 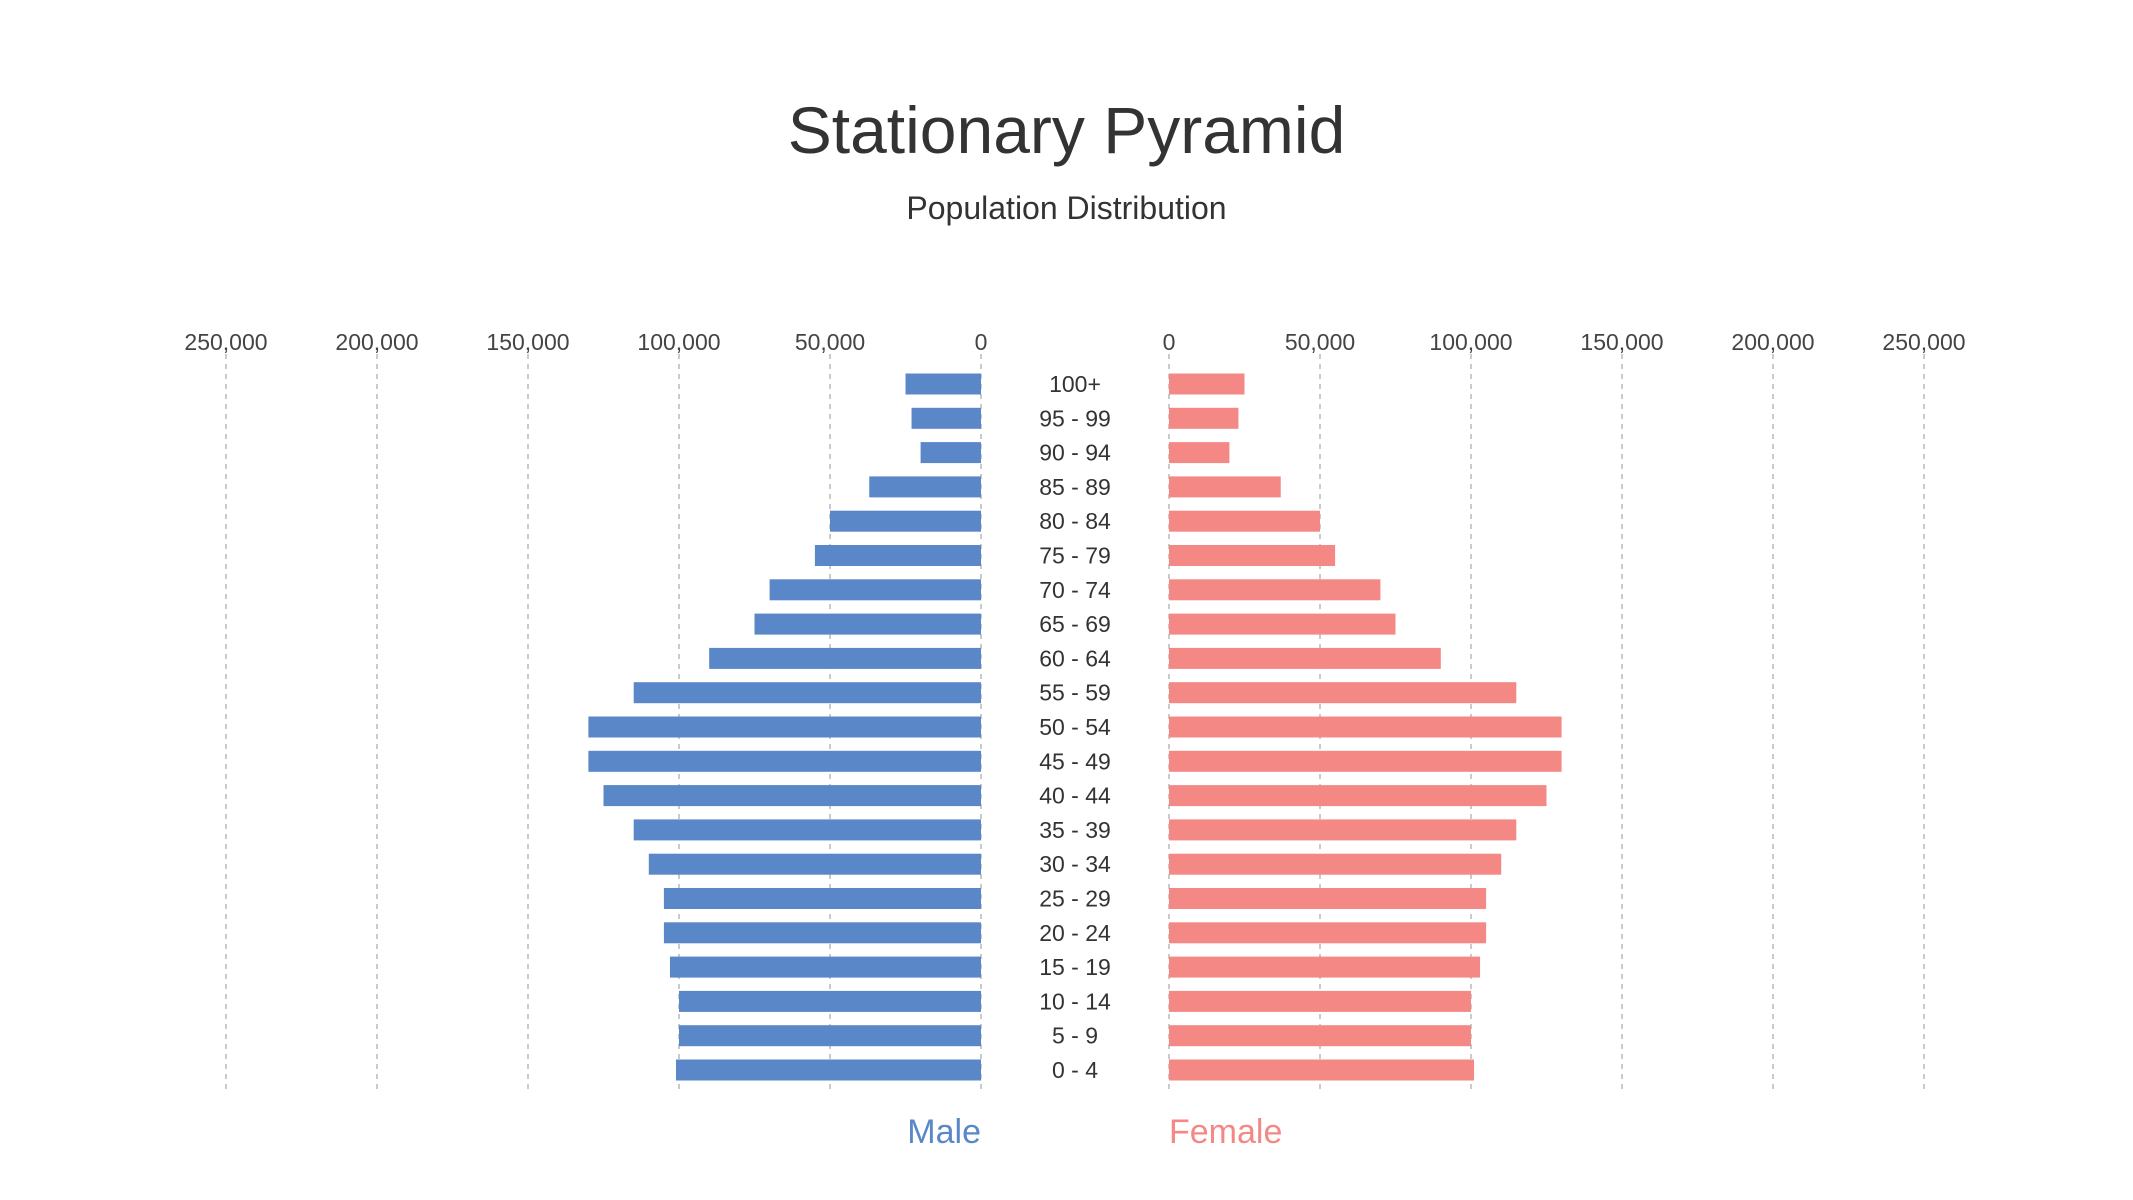 What do you see at coordinates (981, 342) in the screenshot?
I see `tick-label-left-0: 0` at bounding box center [981, 342].